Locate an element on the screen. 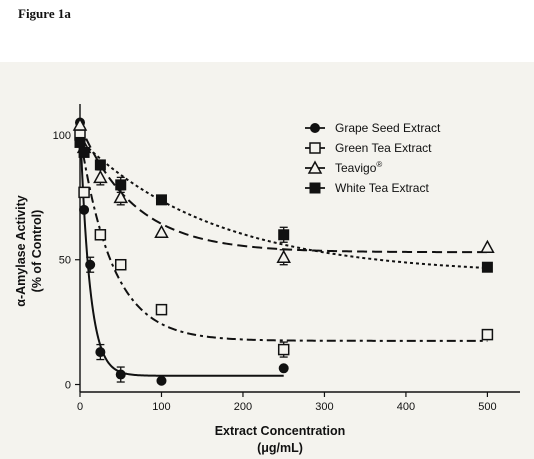  legend-label: Teavigo® is located at coordinates (358, 167).